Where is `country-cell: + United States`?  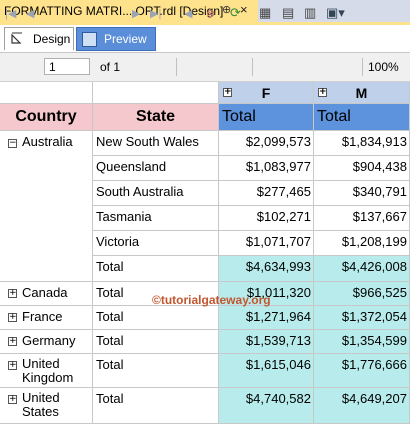 country-cell: + United States is located at coordinates (46, 406).